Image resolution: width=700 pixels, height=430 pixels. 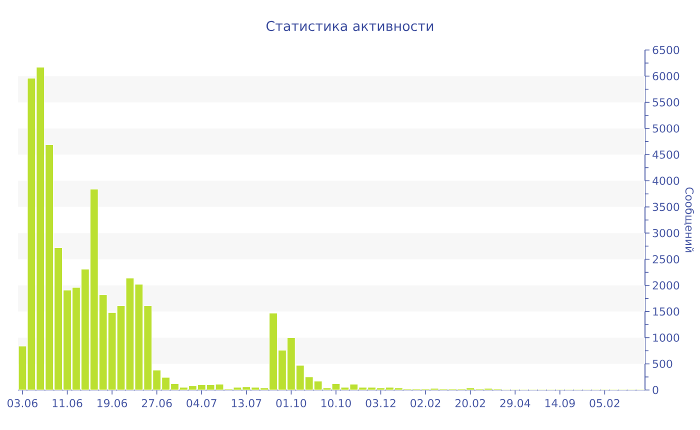 I want to click on y-tick-label: 5500, so click(x=666, y=102).